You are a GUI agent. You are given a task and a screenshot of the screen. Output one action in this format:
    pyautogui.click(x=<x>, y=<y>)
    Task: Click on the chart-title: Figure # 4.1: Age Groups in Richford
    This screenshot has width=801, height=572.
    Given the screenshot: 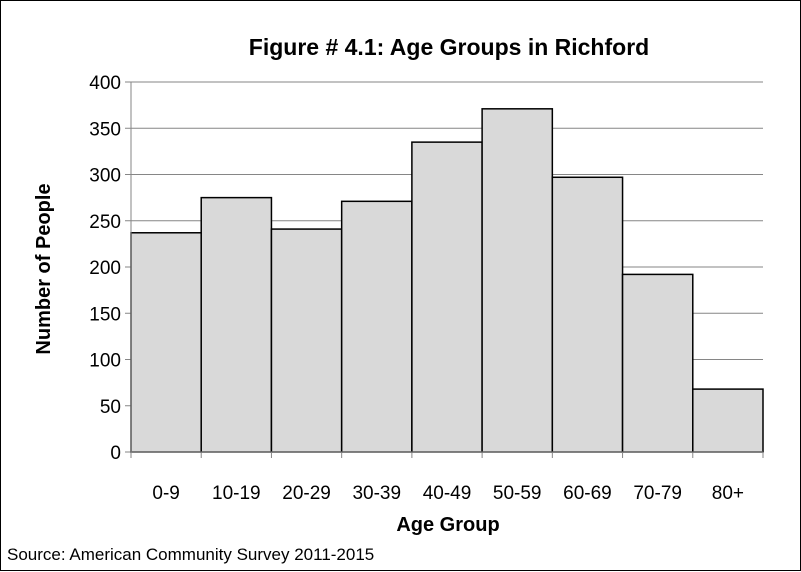 What is the action you would take?
    pyautogui.click(x=449, y=47)
    